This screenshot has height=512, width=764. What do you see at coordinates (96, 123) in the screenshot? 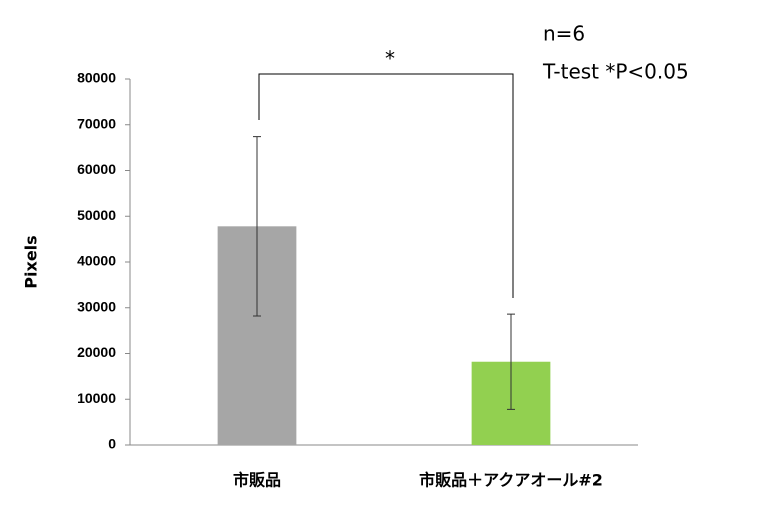
I see `y-tick-label: 70000` at bounding box center [96, 123].